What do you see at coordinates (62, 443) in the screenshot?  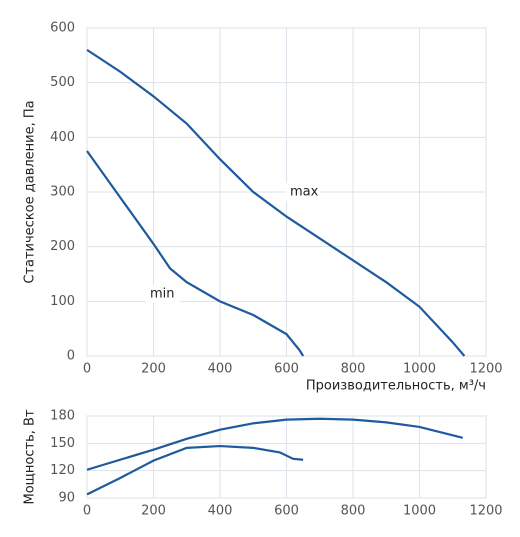 I see `y-tick-label: 150` at bounding box center [62, 443].